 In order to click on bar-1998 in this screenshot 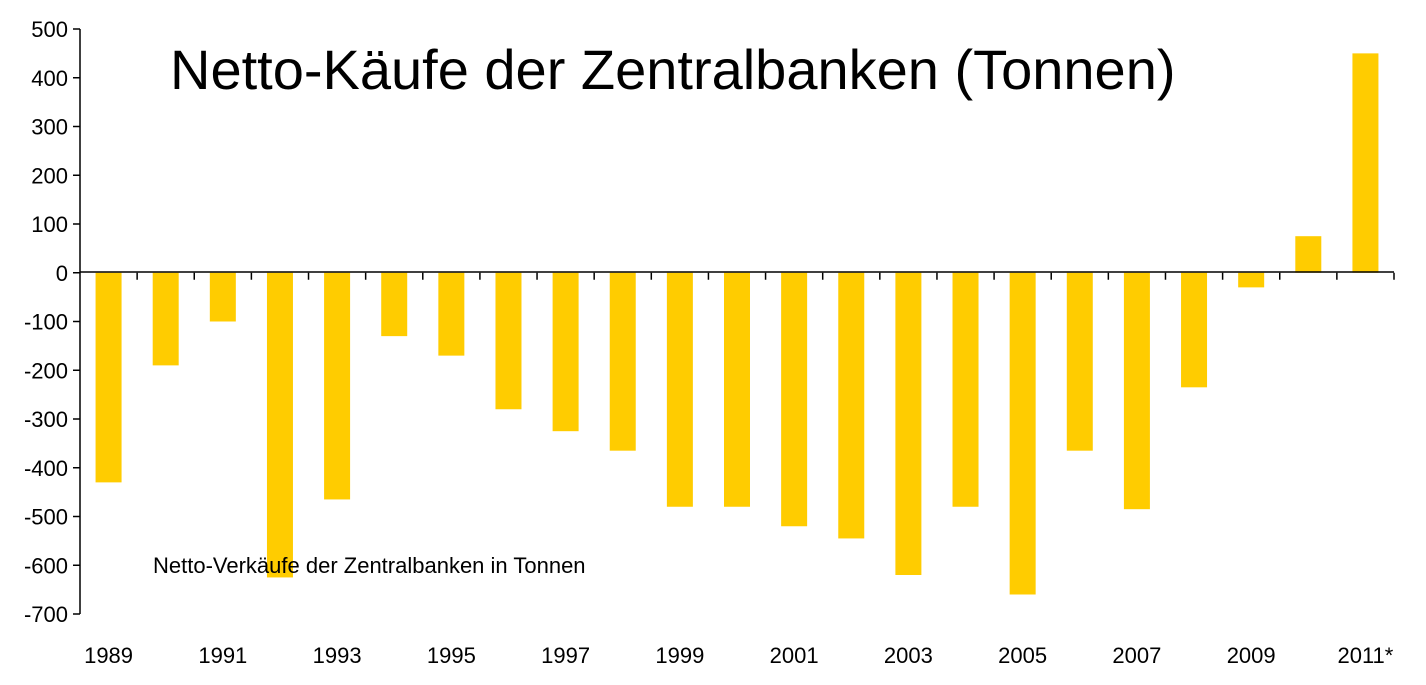, I will do `click(622, 361)`.